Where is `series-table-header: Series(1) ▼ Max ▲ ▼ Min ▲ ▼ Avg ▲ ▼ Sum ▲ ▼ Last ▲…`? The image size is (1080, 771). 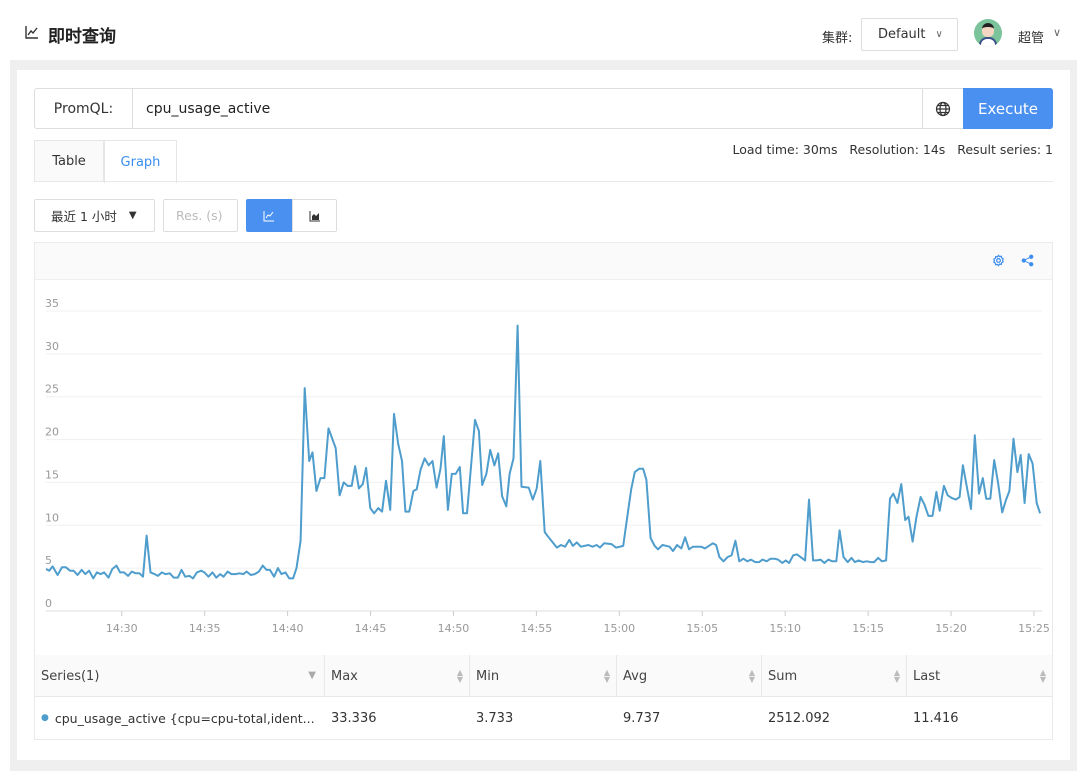 series-table-header: Series(1) ▼ Max ▲ ▼ Min ▲ ▼ Avg ▲ ▼ Sum ▲ ▼ Last ▲… is located at coordinates (543, 676).